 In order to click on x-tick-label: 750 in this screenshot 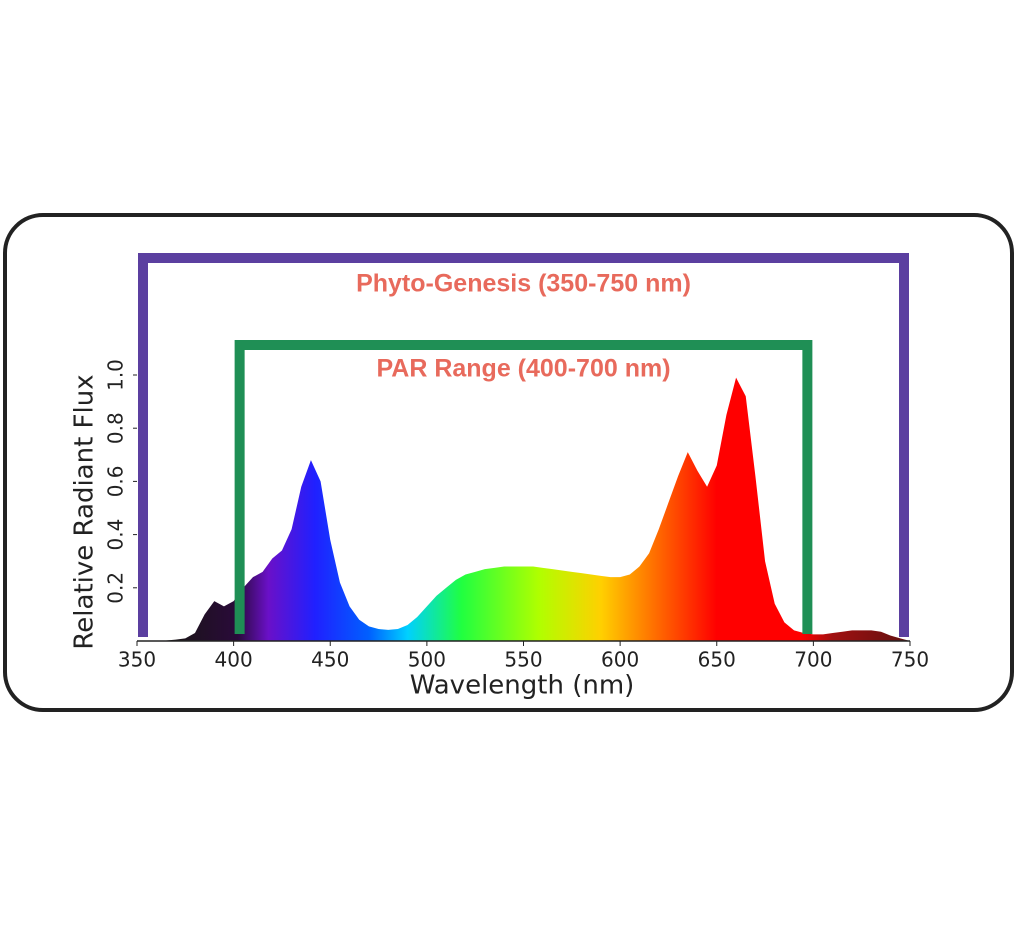, I will do `click(910, 660)`.